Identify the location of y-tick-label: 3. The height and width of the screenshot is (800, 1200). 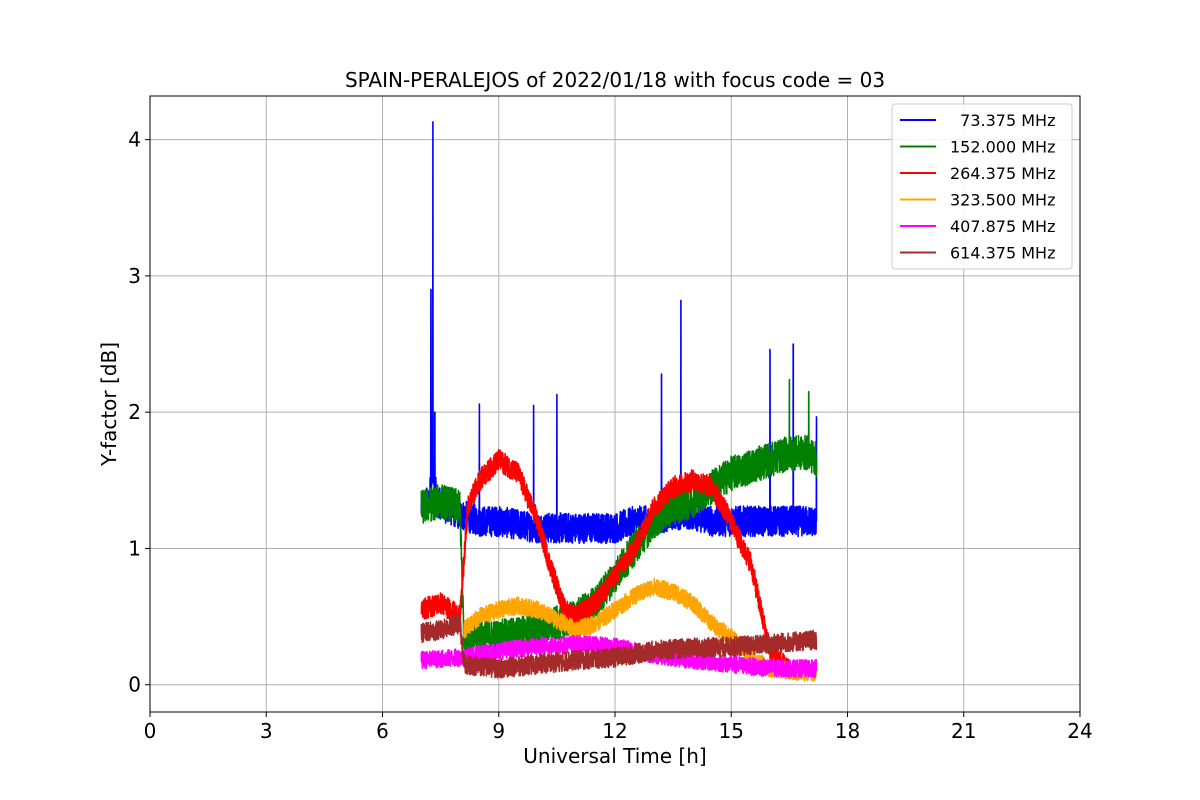
(134, 276).